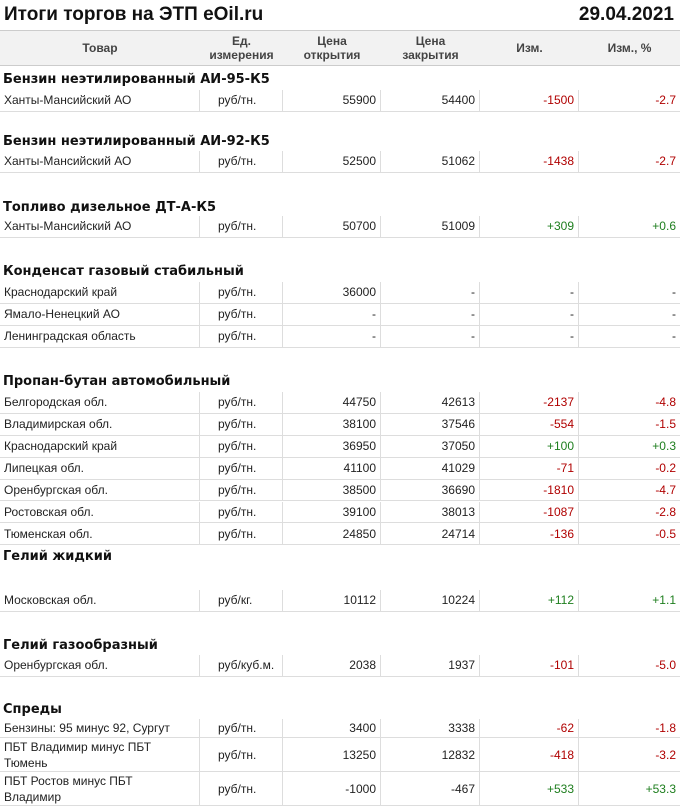 The height and width of the screenshot is (808, 680). What do you see at coordinates (332, 512) in the screenshot?
I see `table-cell: 39100` at bounding box center [332, 512].